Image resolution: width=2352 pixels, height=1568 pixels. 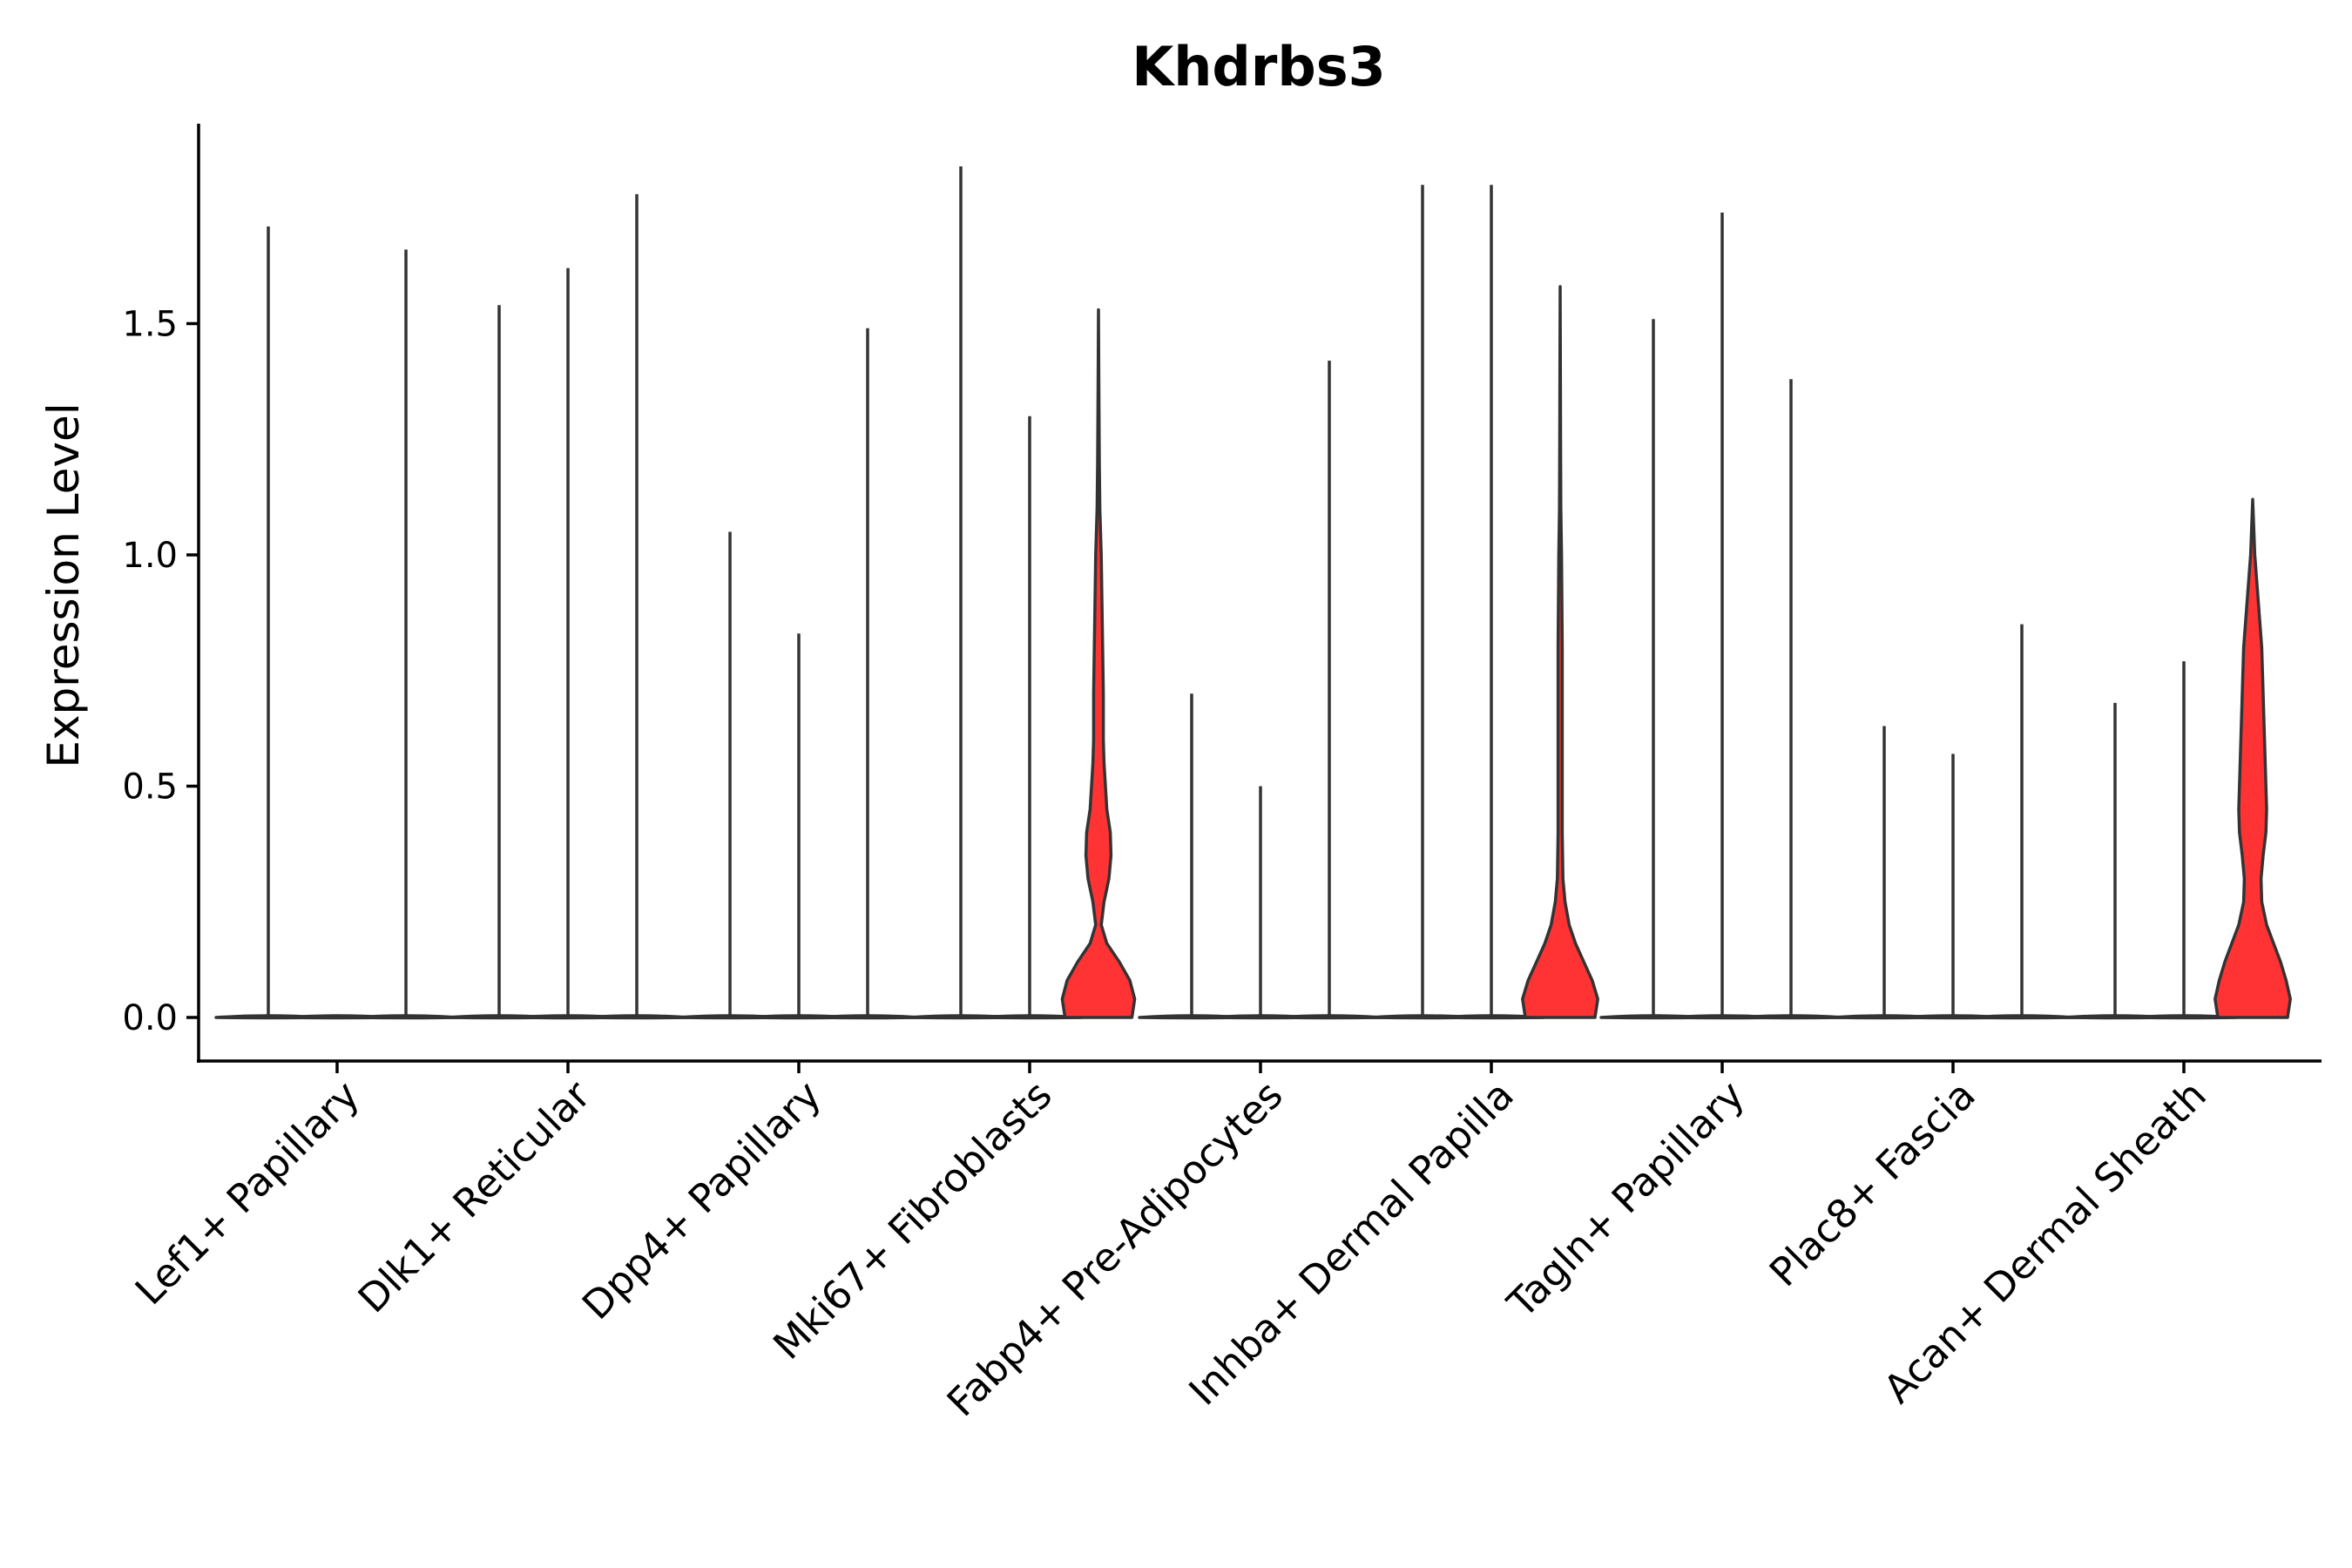 What do you see at coordinates (1259, 66) in the screenshot?
I see `chart-title: Khdrbs3` at bounding box center [1259, 66].